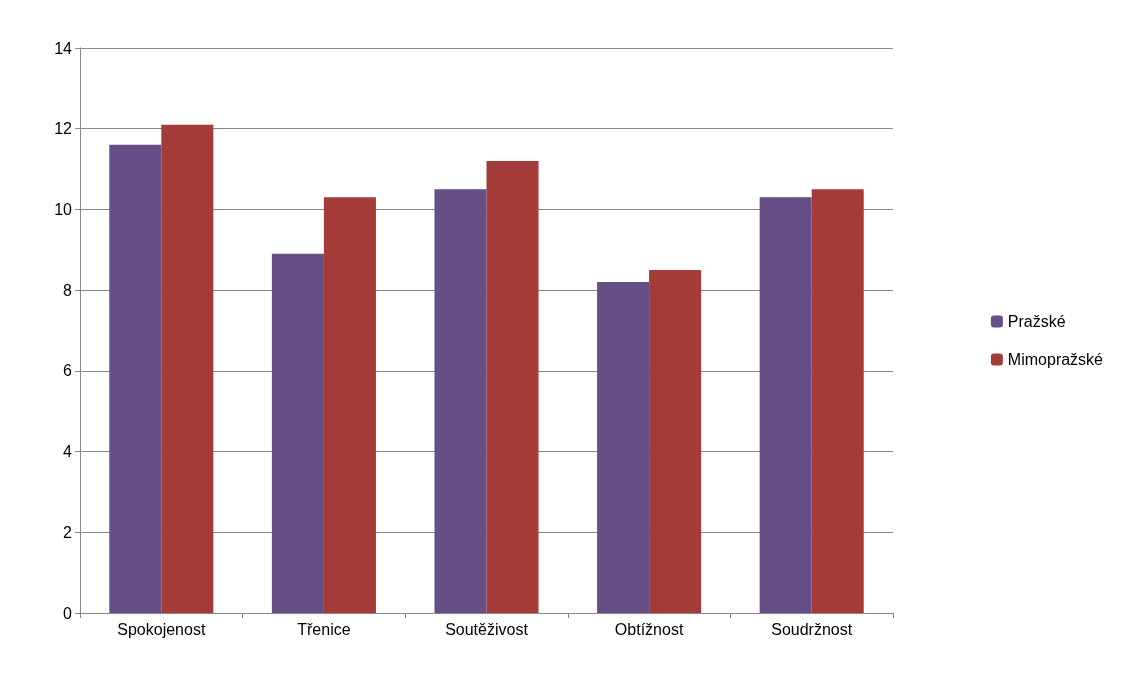 The width and height of the screenshot is (1129, 684). What do you see at coordinates (324, 629) in the screenshot?
I see `x-tick-label: Třenice` at bounding box center [324, 629].